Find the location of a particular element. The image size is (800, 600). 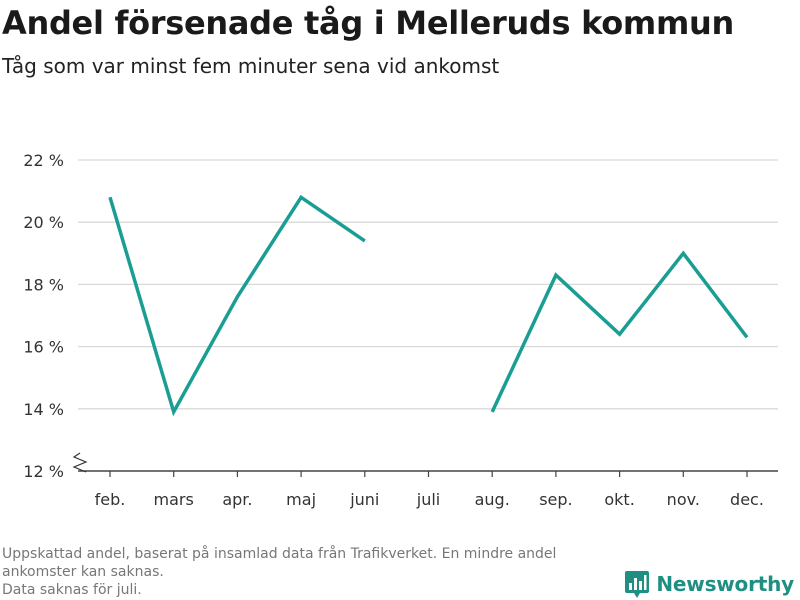

y-tick-label: 12 % is located at coordinates (43, 471).